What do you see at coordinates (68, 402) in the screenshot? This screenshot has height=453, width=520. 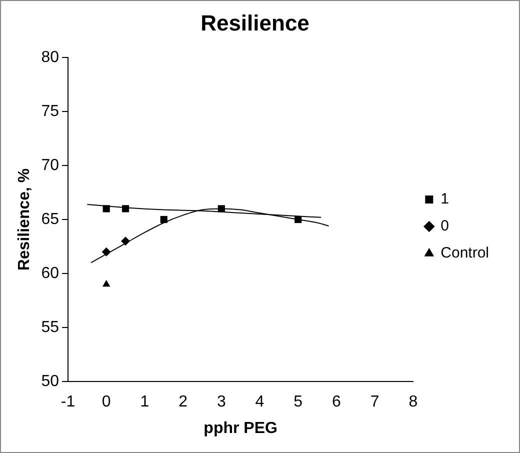 I see `x-tick-label: -1` at bounding box center [68, 402].